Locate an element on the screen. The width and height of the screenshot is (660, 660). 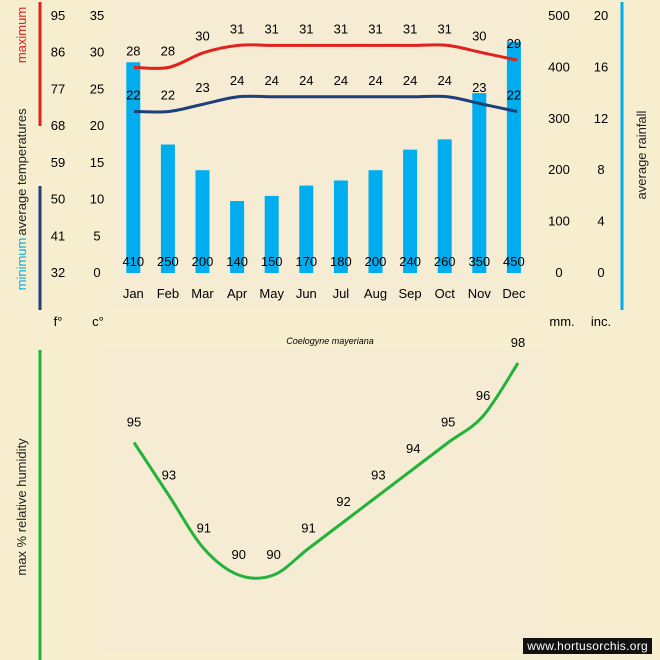
month-label: May is located at coordinates (271, 293).